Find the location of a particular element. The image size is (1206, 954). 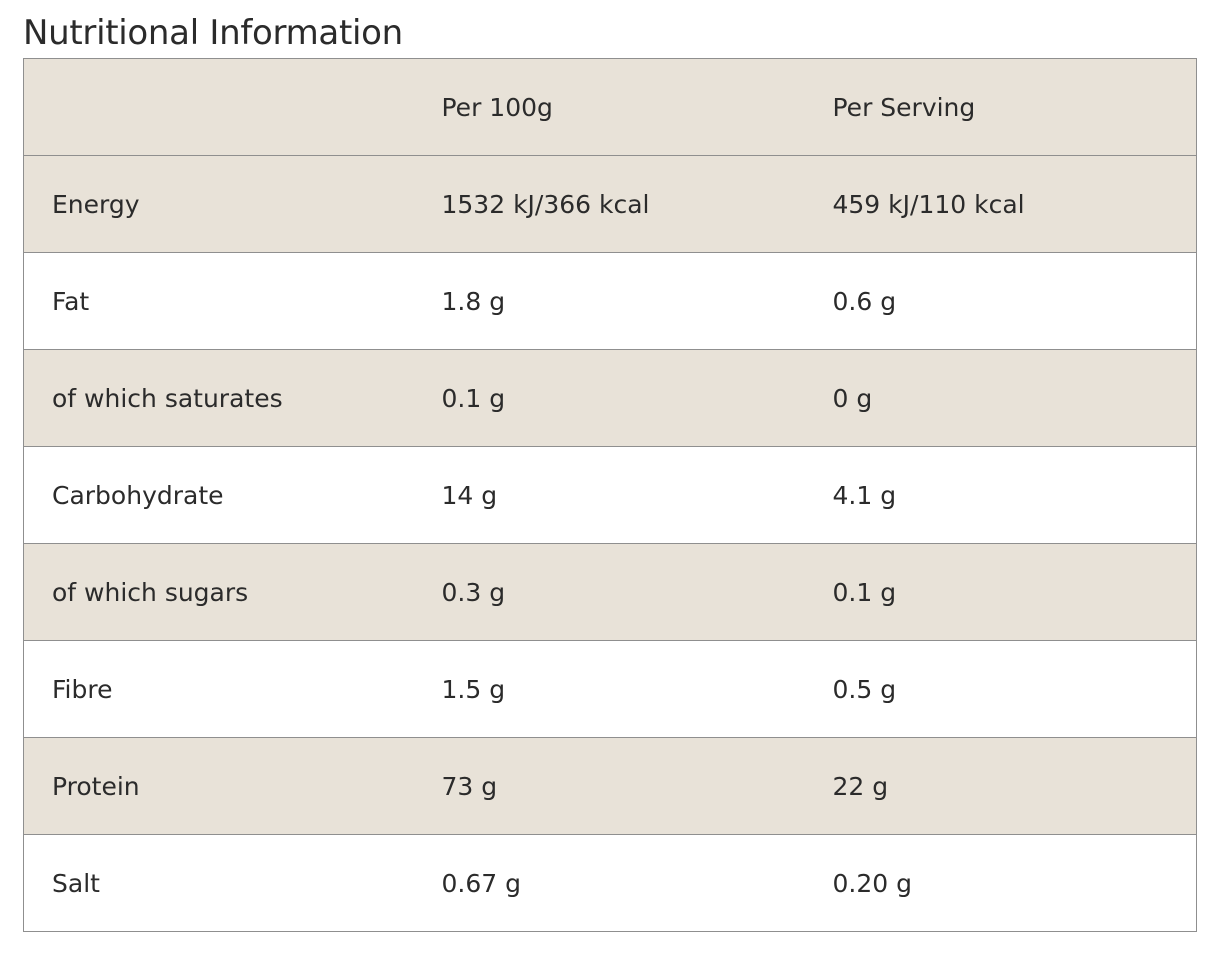

per-100g-value: 1532 kJ/366 kcal is located at coordinates (609, 204).